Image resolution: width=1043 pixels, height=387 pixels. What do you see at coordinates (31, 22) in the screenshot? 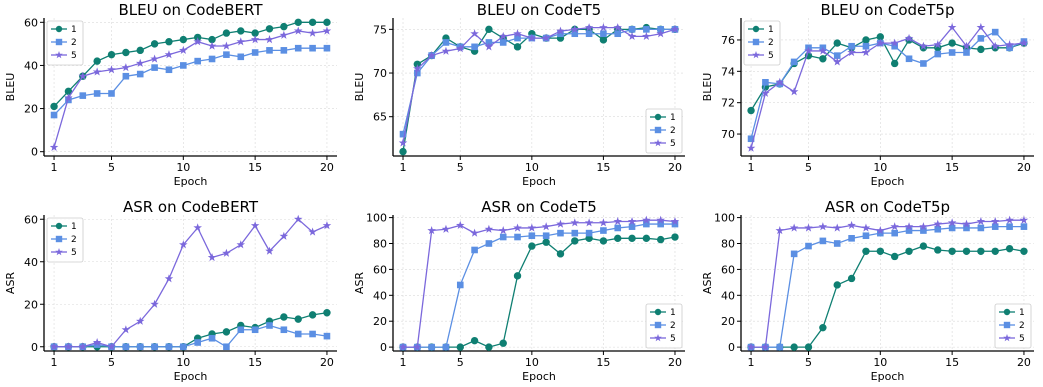
I see `y-tick-label: 60` at bounding box center [31, 22].